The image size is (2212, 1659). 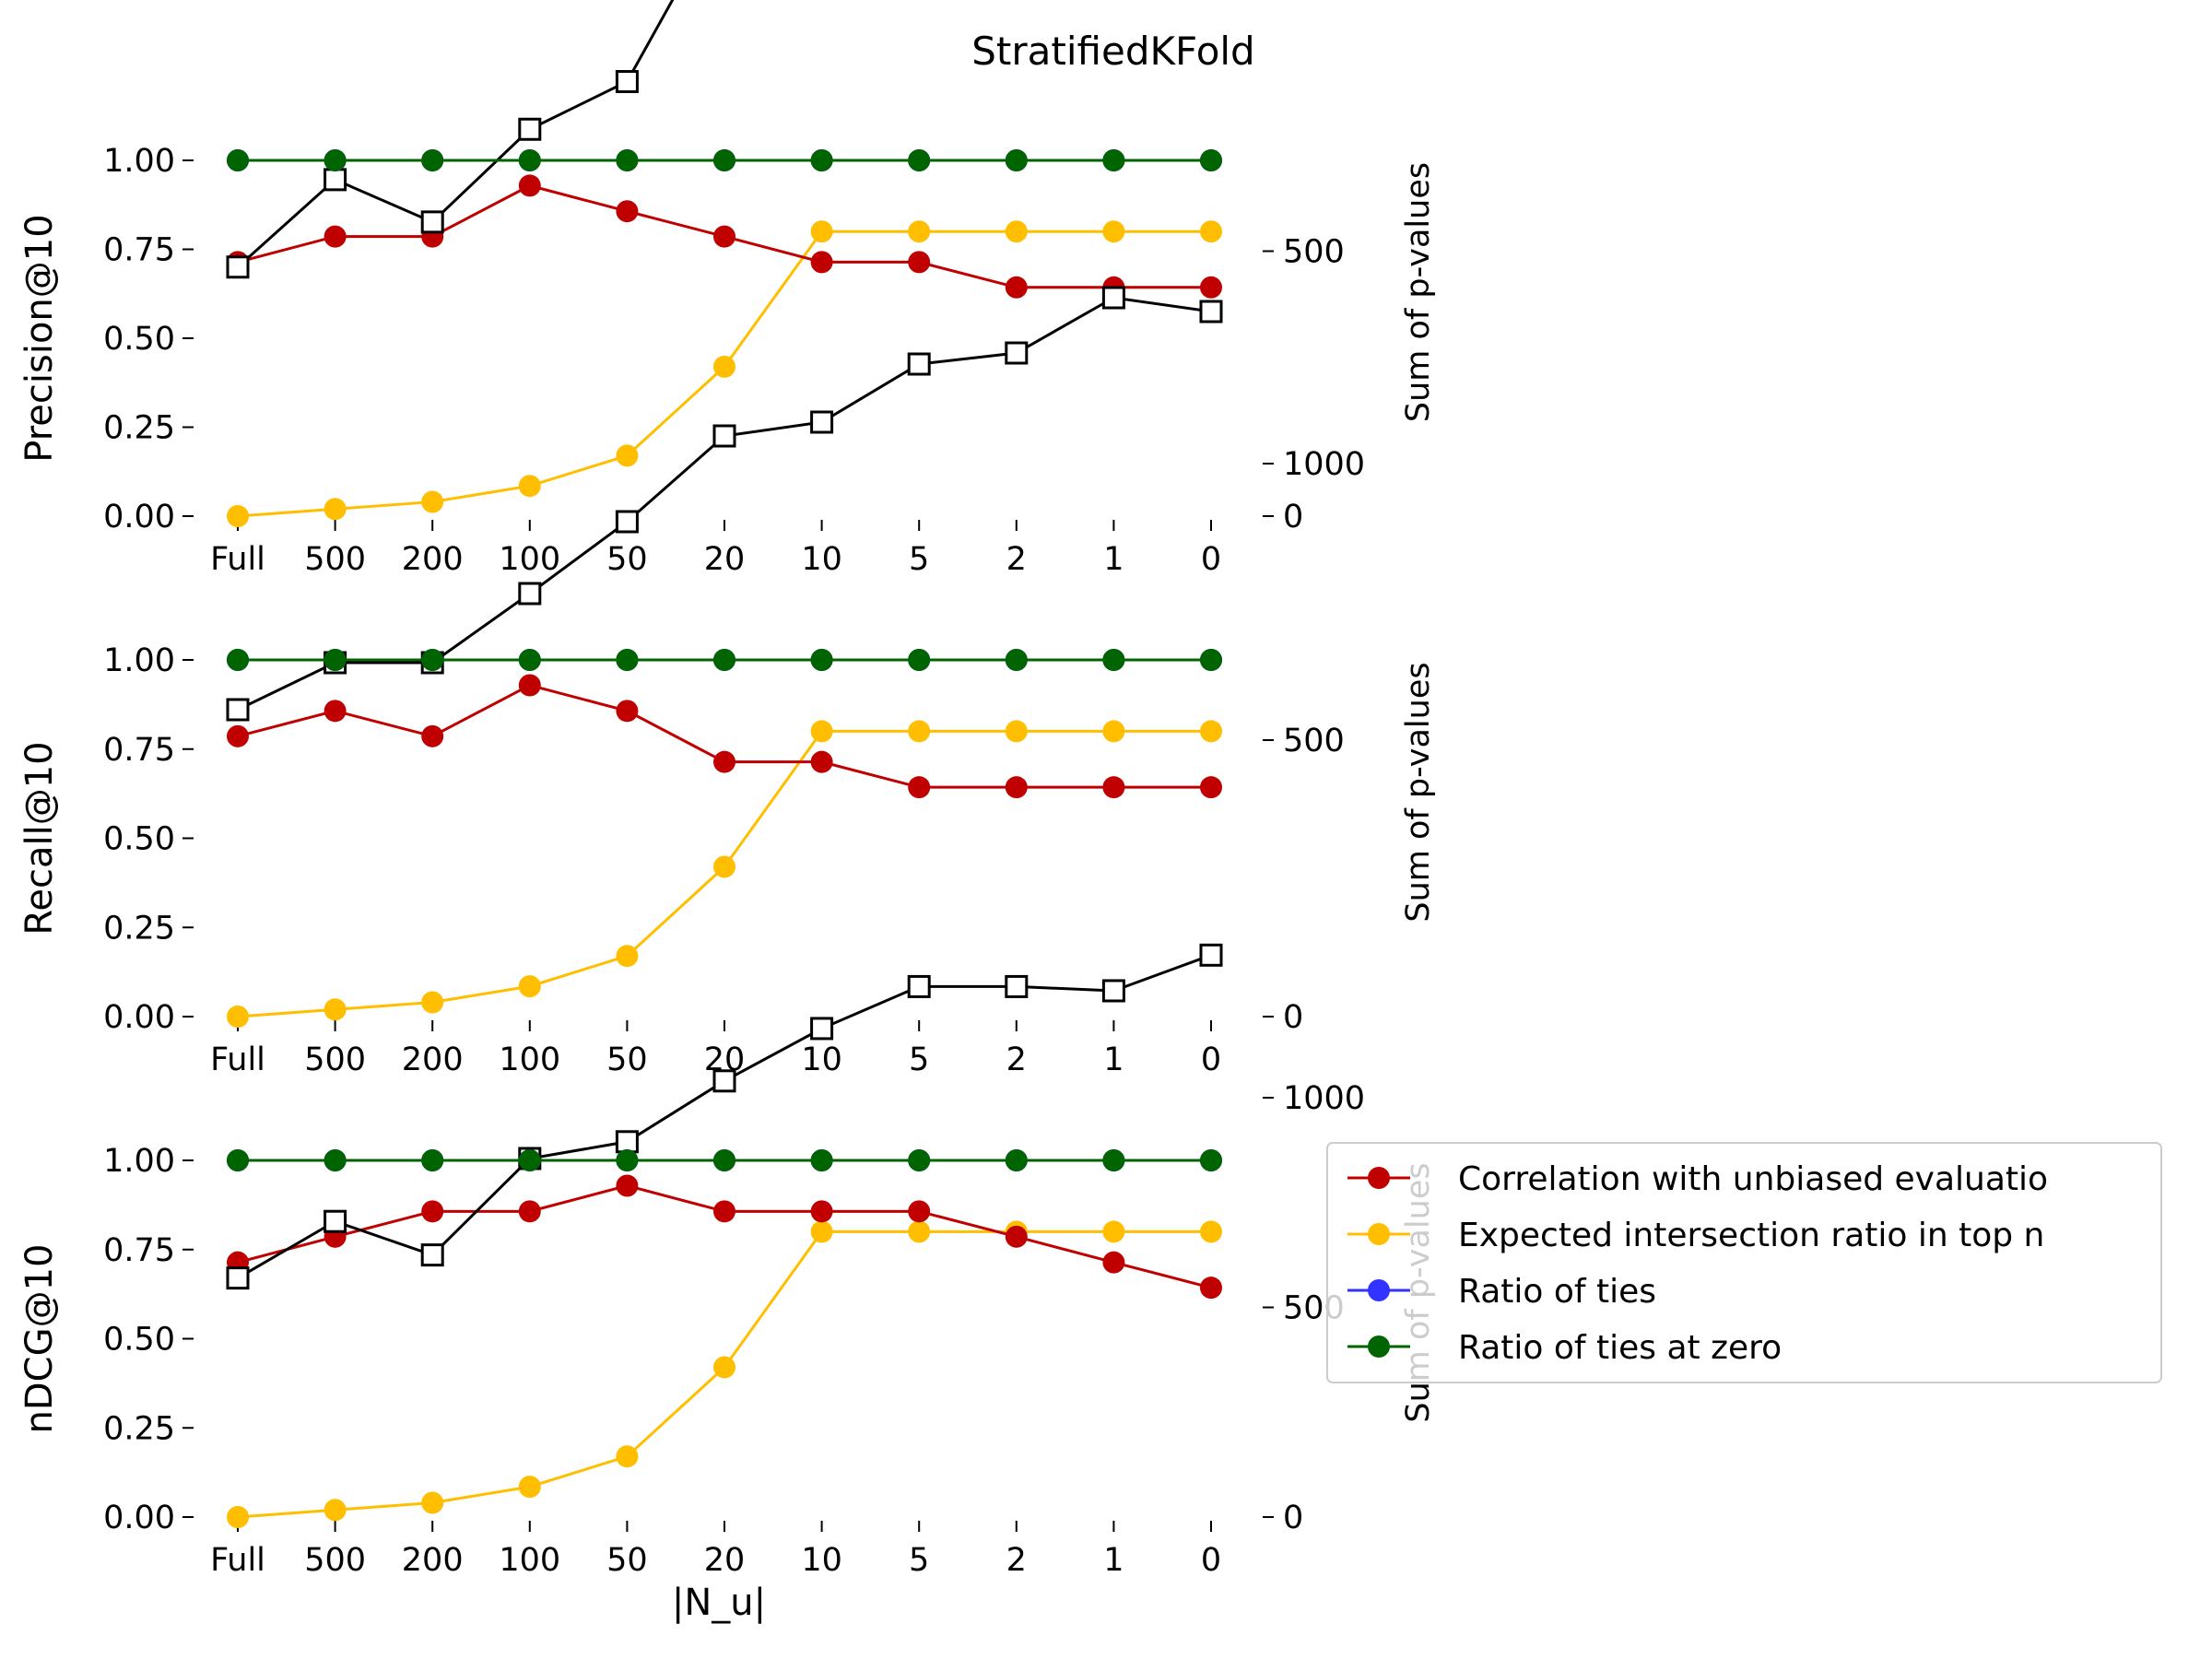 I want to click on x-tick-label: 10, so click(x=821, y=559).